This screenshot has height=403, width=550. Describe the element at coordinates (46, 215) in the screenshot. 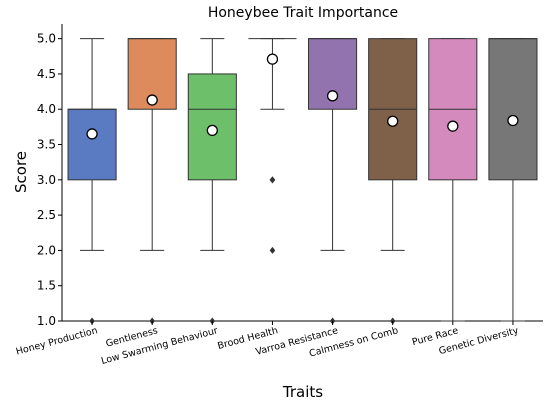

I see `y-tick-label: 2.5` at that location.